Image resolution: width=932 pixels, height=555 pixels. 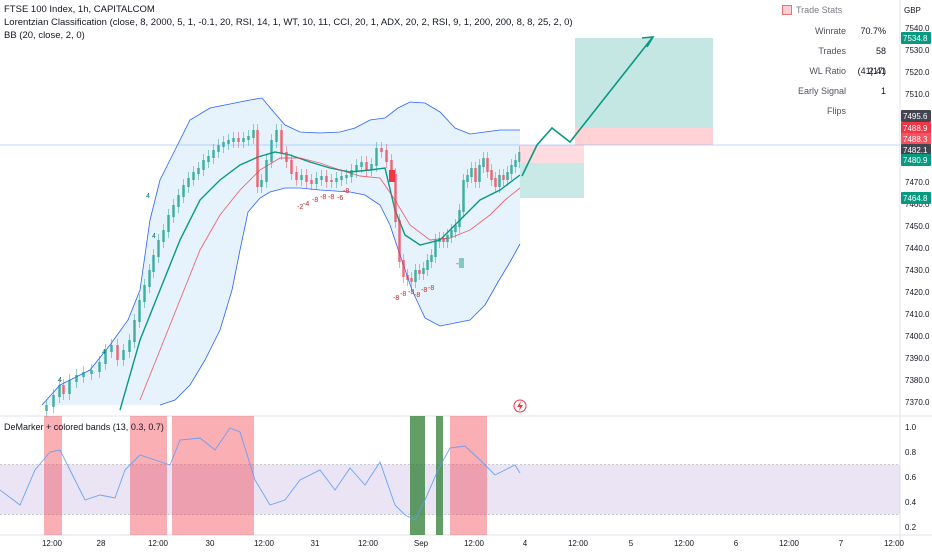 I want to click on symbol-title: FTSE 100 Index, 1h, CAPITALCOM, so click(x=79, y=9).